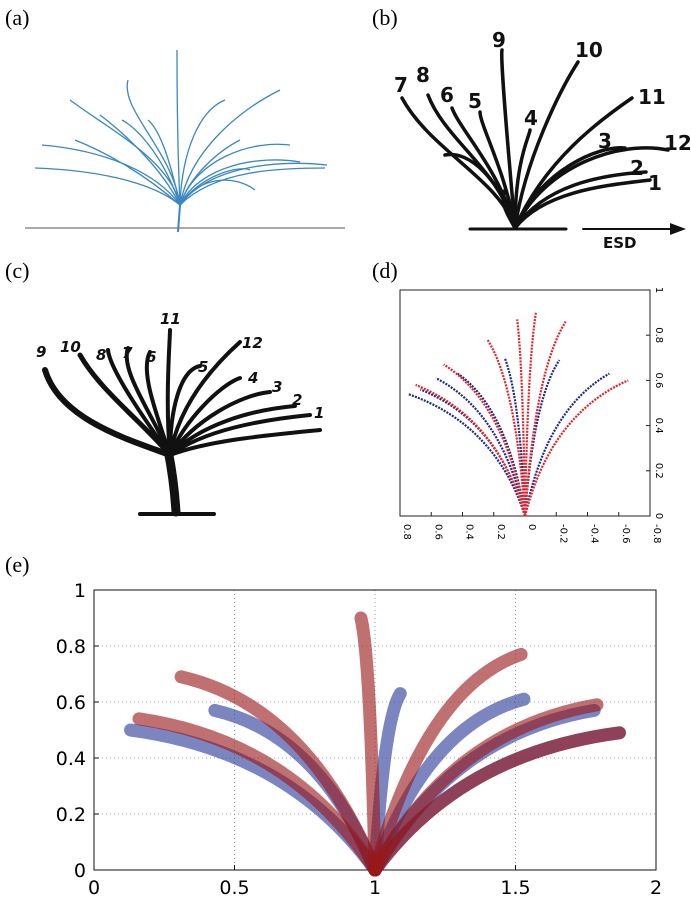  What do you see at coordinates (71, 703) in the screenshot?
I see `panel-e-ytick-label: 0.6` at bounding box center [71, 703].